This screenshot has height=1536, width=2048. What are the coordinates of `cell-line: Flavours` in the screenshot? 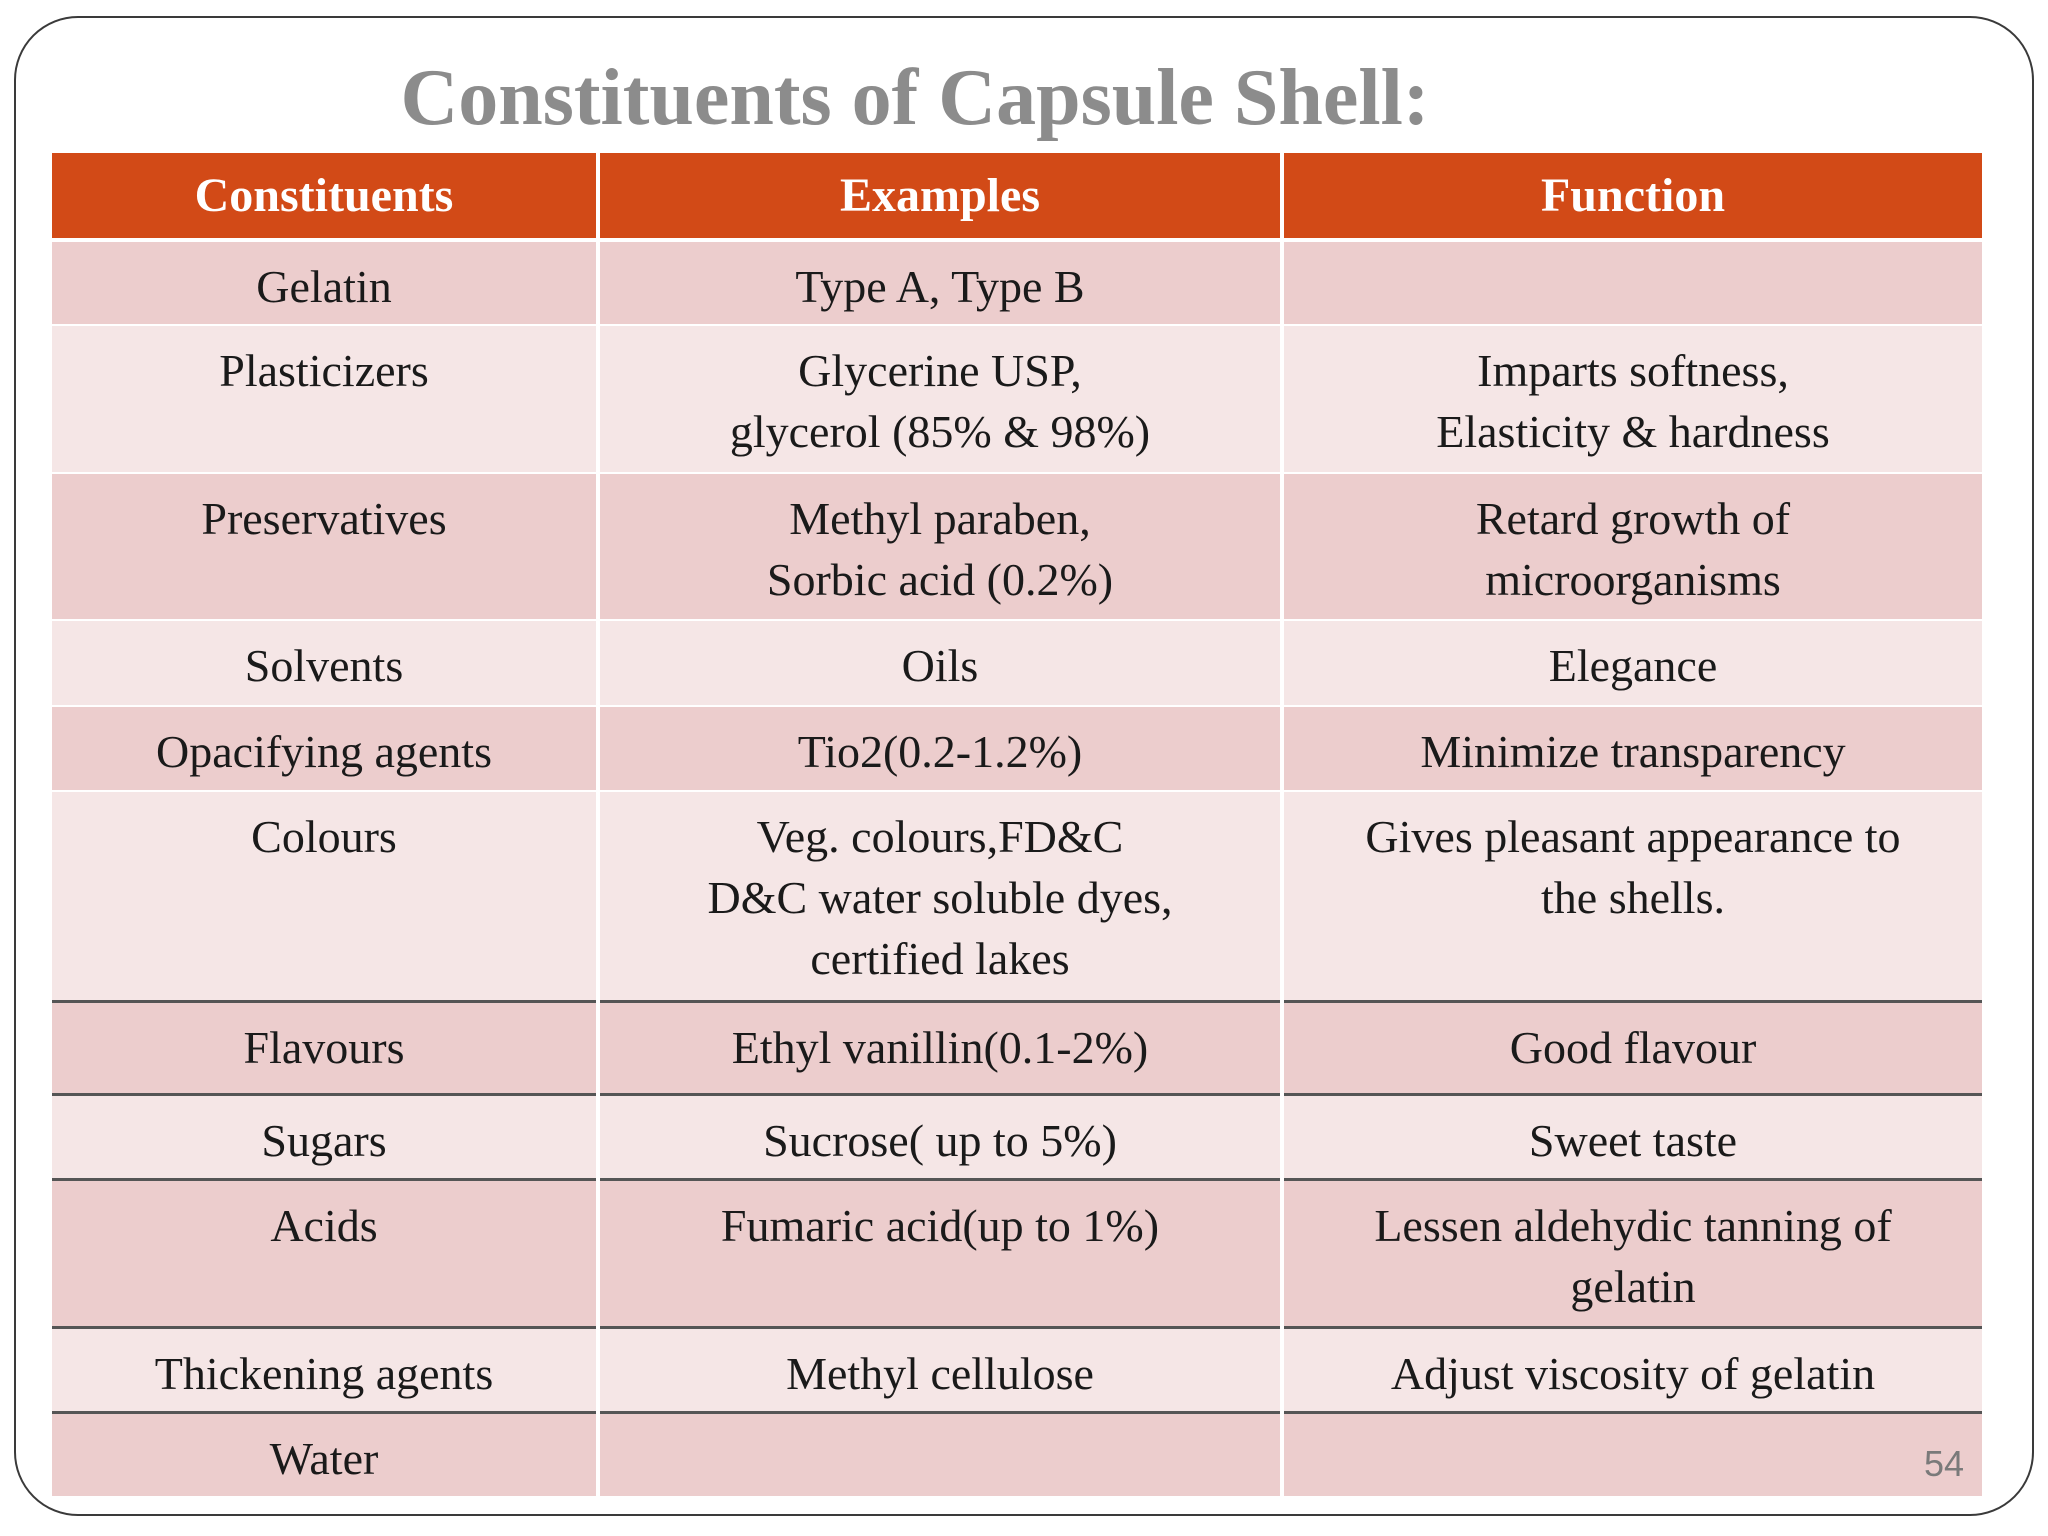 It's located at (324, 1047).